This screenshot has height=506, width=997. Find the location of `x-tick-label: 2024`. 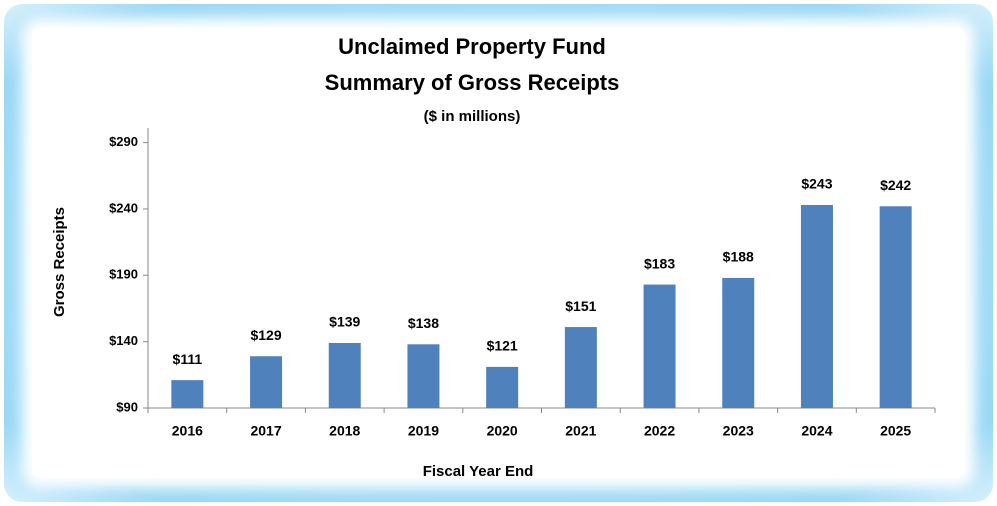

x-tick-label: 2024 is located at coordinates (816, 431).